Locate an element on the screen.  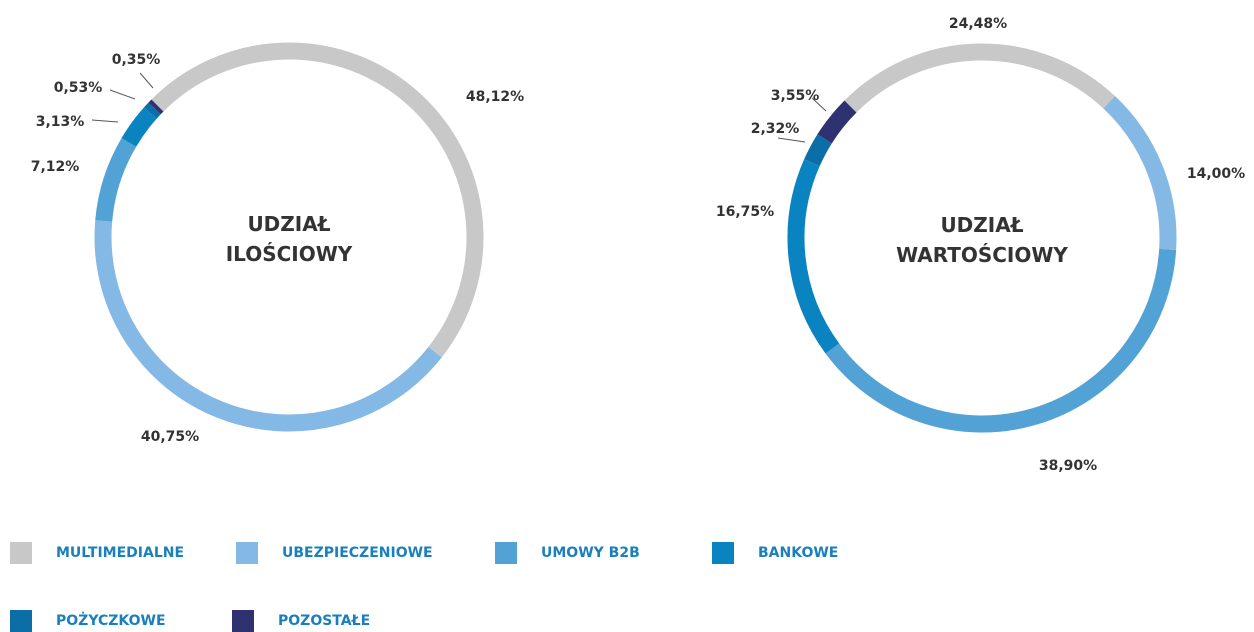
legend-item: UBEZPIECZENIOWE is located at coordinates (334, 553).